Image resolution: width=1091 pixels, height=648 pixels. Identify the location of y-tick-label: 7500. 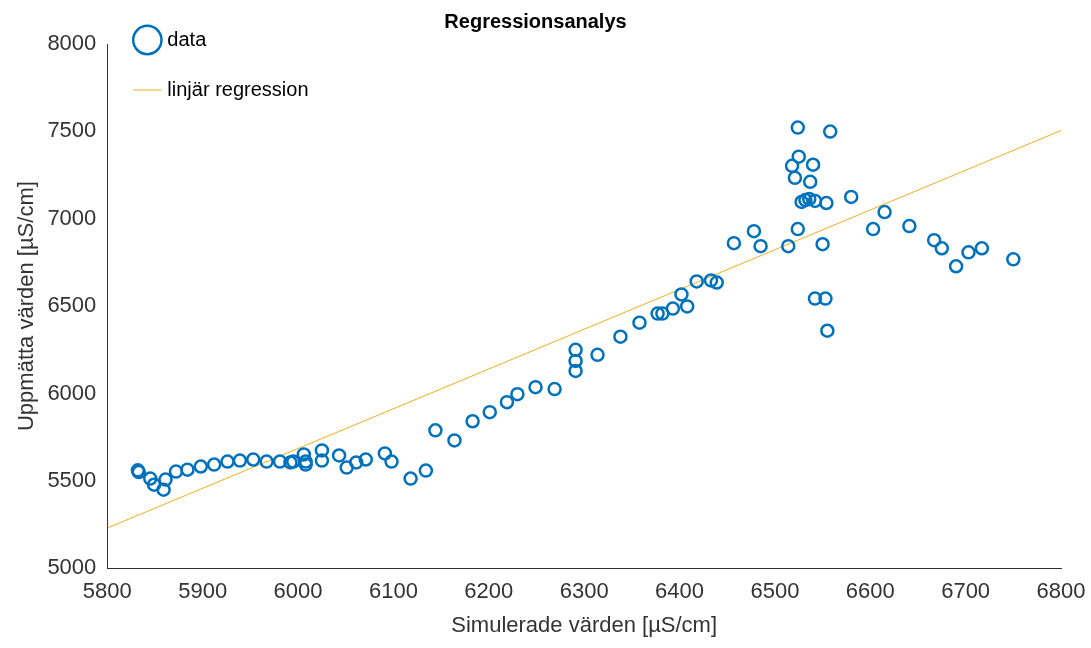
(72, 130).